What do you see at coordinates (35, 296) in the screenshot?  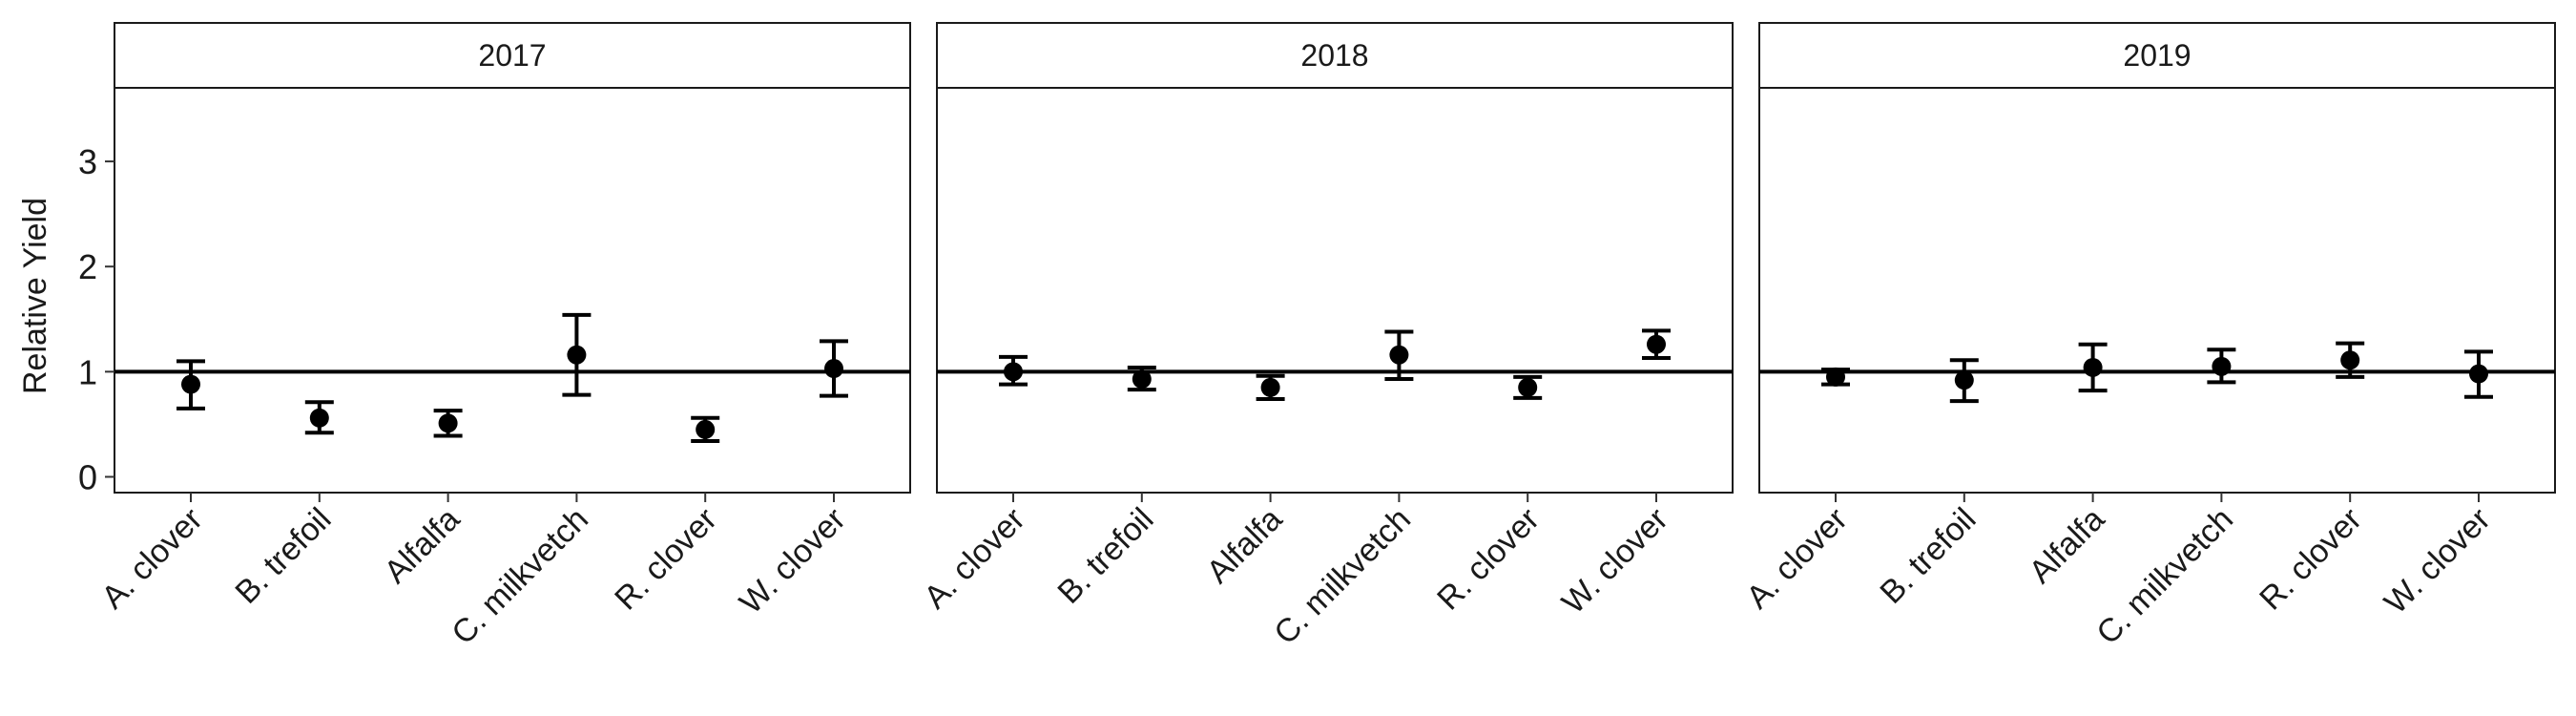 I see `y-axis-title: Relative Yield` at bounding box center [35, 296].